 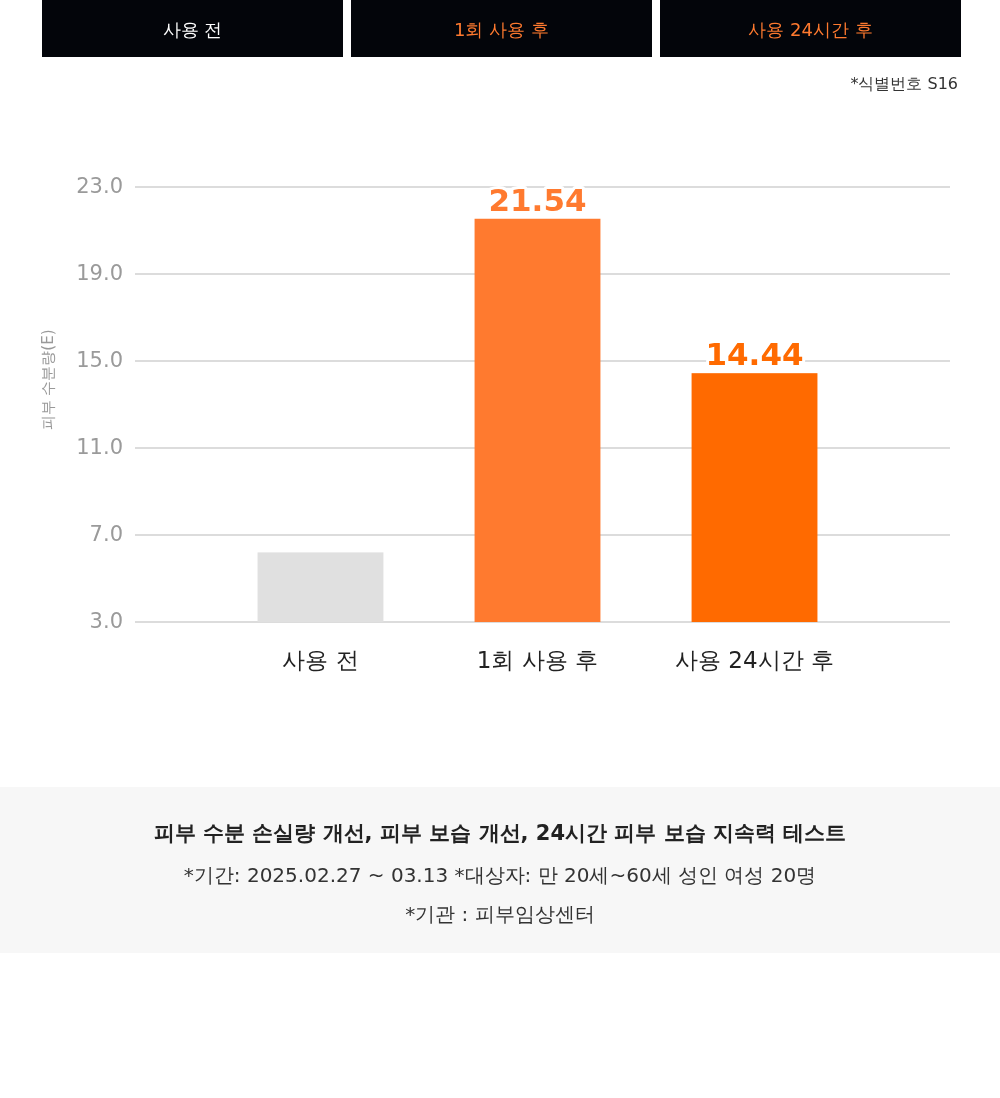 What do you see at coordinates (500, 914) in the screenshot?
I see `text: *기관 : 피부임상센터` at bounding box center [500, 914].